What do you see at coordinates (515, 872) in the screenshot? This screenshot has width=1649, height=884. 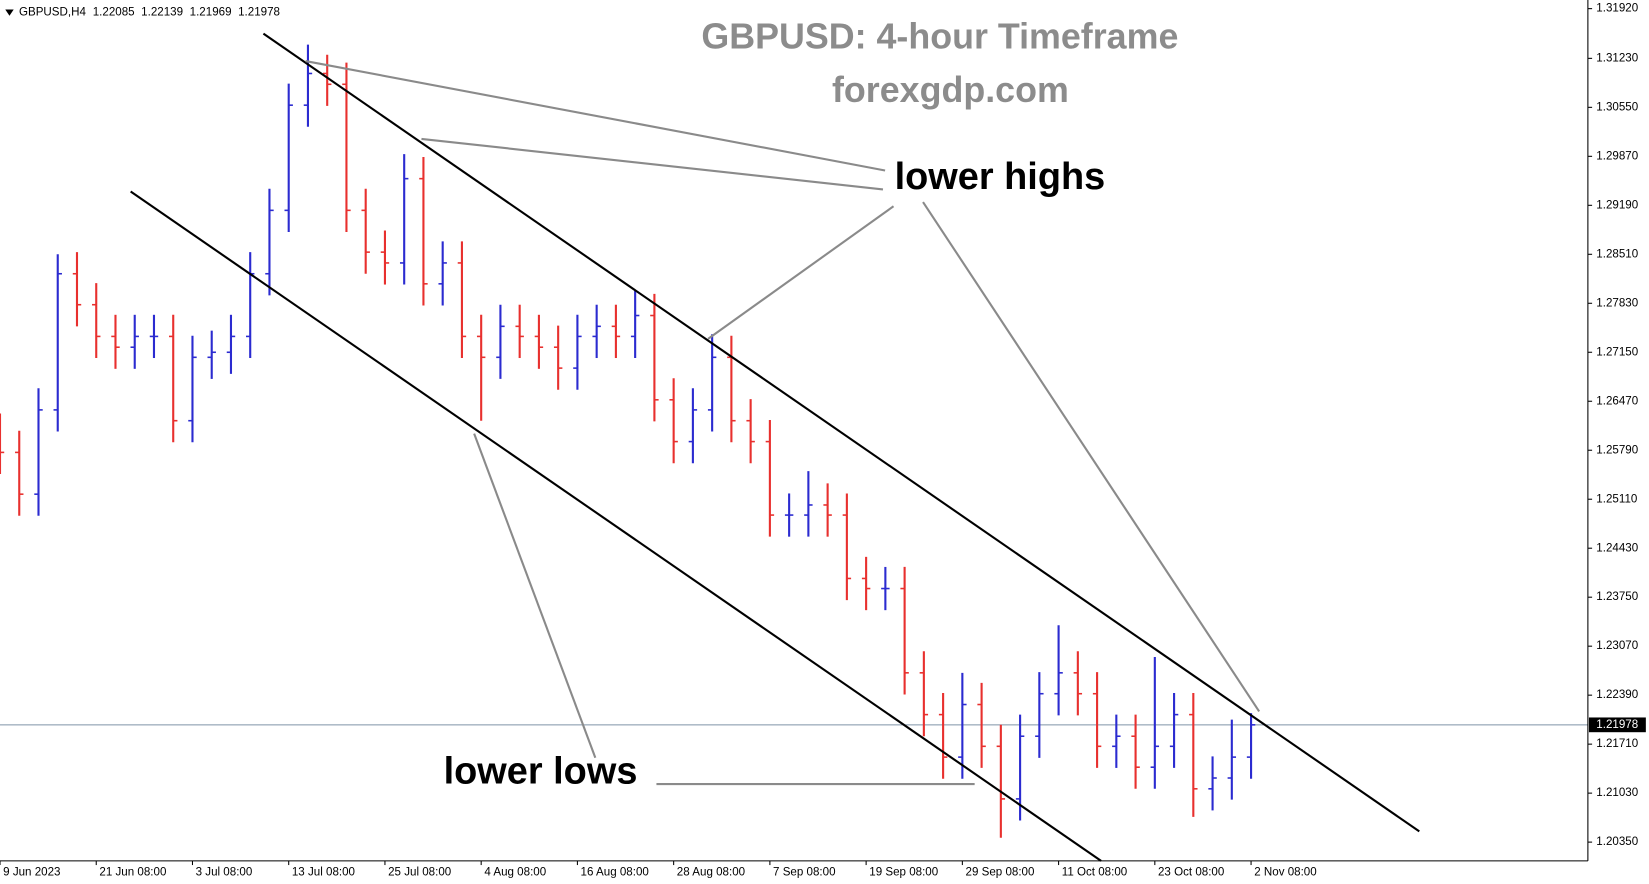 I see `x-tick-label: 4 Aug 08:00` at bounding box center [515, 872].